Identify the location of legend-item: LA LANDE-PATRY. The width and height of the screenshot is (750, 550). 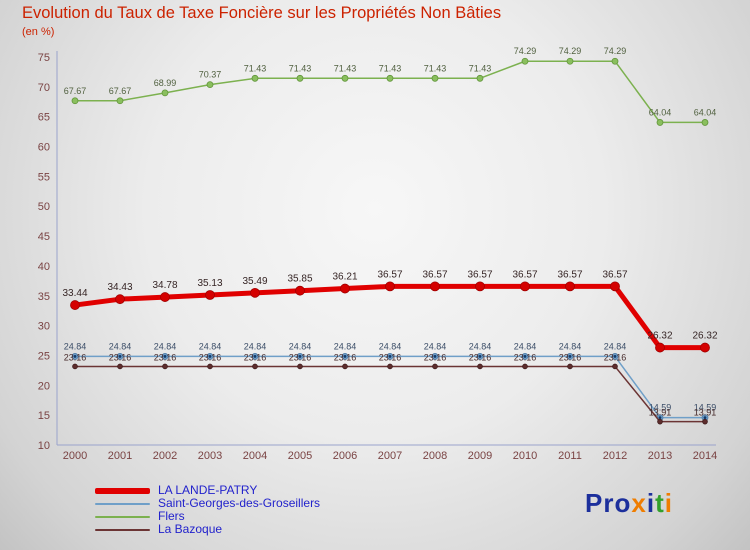
(207, 490).